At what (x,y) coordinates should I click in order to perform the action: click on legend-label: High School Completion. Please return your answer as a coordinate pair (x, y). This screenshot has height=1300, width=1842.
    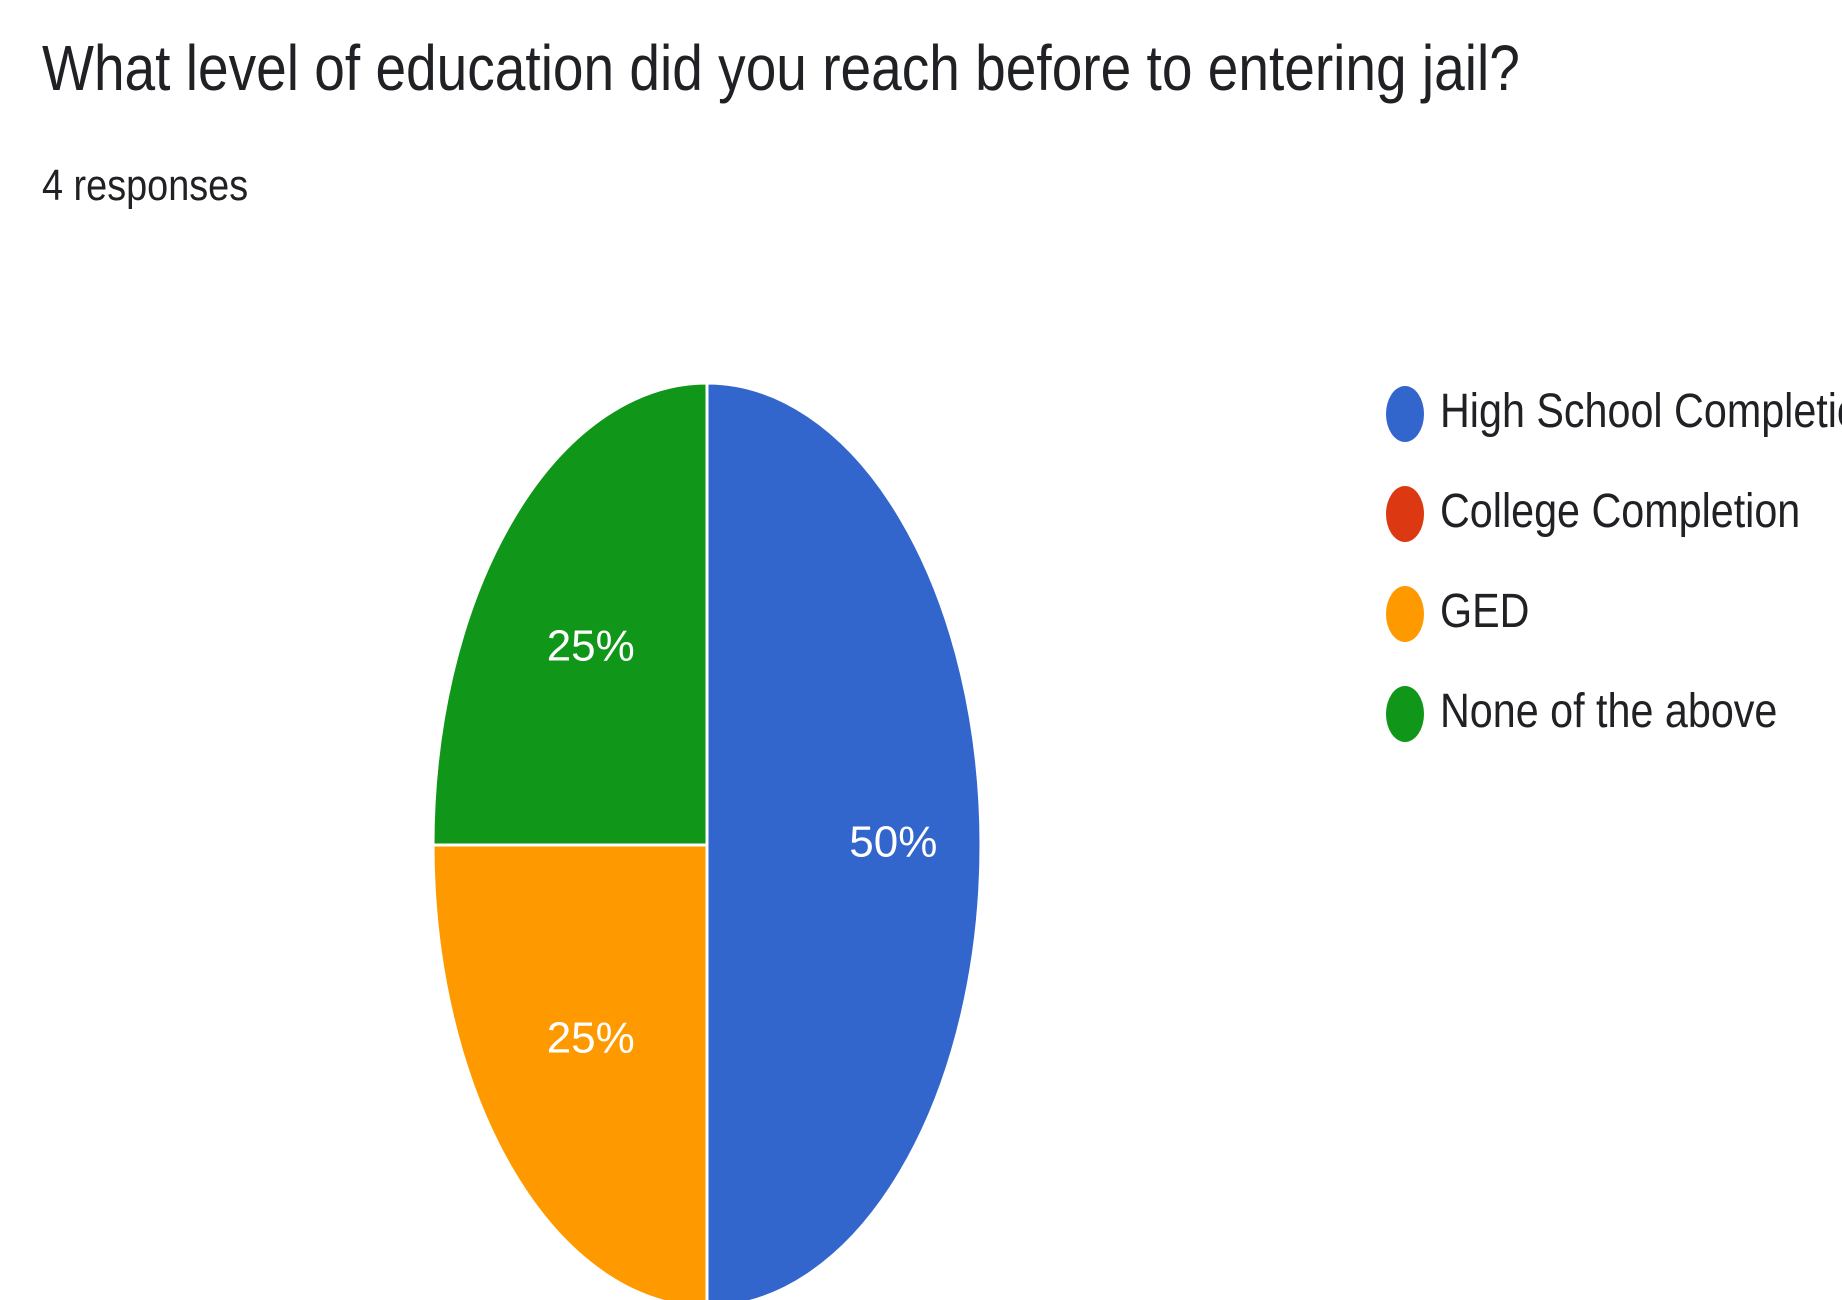
    Looking at the image, I should click on (1641, 411).